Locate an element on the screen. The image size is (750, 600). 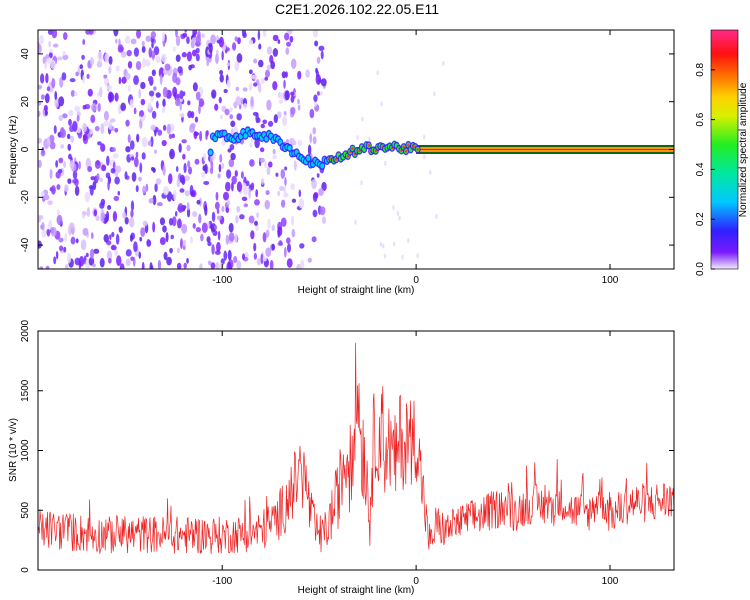
snr-ytick-label: 2000 is located at coordinates (25, 330).